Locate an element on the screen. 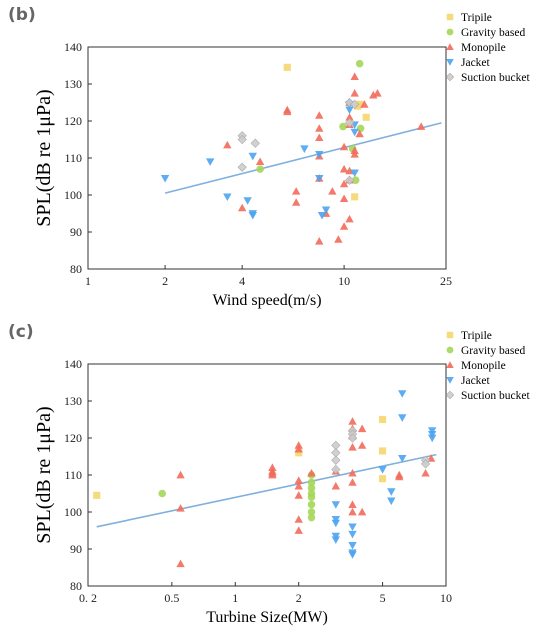 Image resolution: width=550 pixels, height=635 pixels. legend-marker-monopile is located at coordinates (450, 47).